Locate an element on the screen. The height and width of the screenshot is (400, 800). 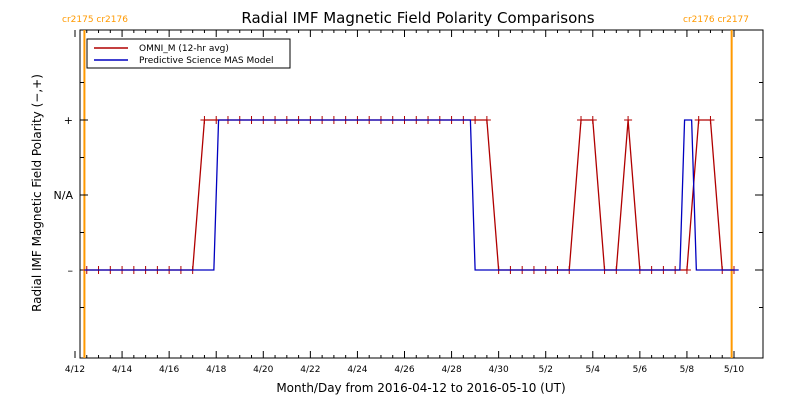
y-tick-label: – is located at coordinates (71, 270).